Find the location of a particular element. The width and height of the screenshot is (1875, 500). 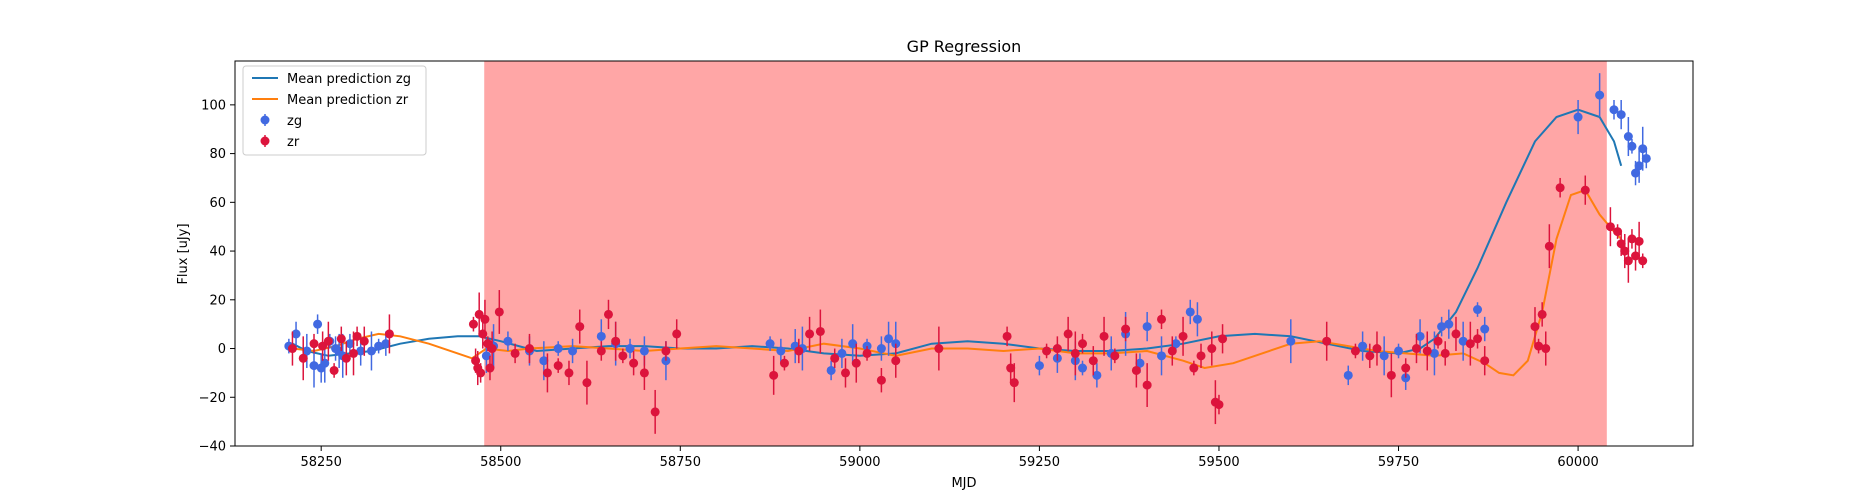

x-tick-label: 60000 is located at coordinates (1577, 462).